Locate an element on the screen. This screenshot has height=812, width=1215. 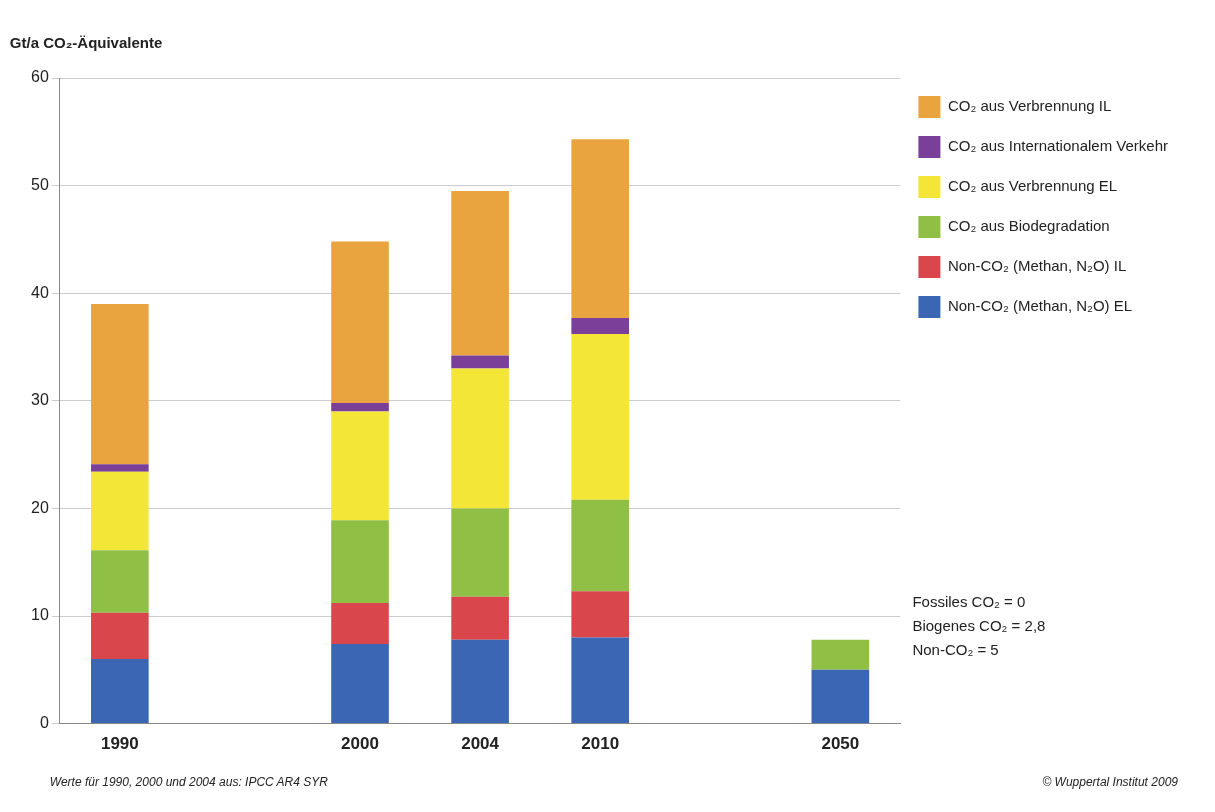
x-tick-label: 2000 is located at coordinates (360, 744).